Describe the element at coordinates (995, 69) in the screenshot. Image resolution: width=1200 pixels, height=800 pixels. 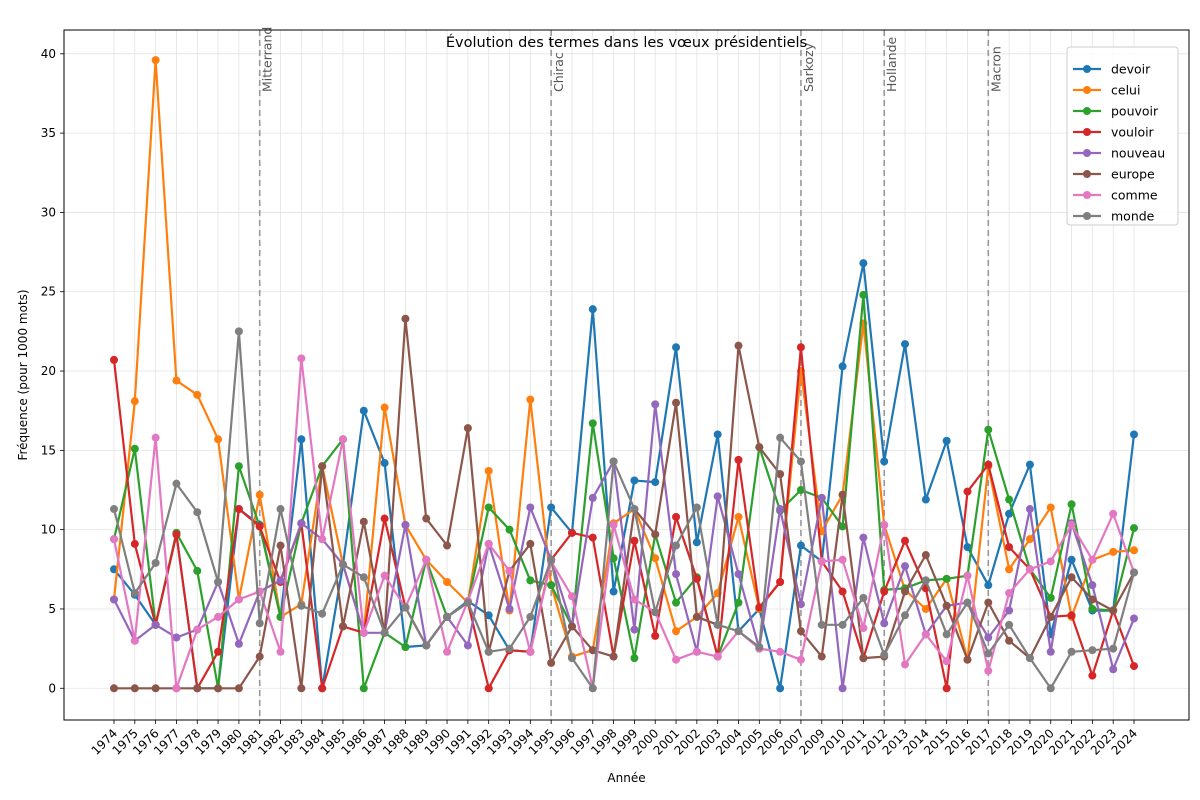
I see `president-label: Macron` at that location.